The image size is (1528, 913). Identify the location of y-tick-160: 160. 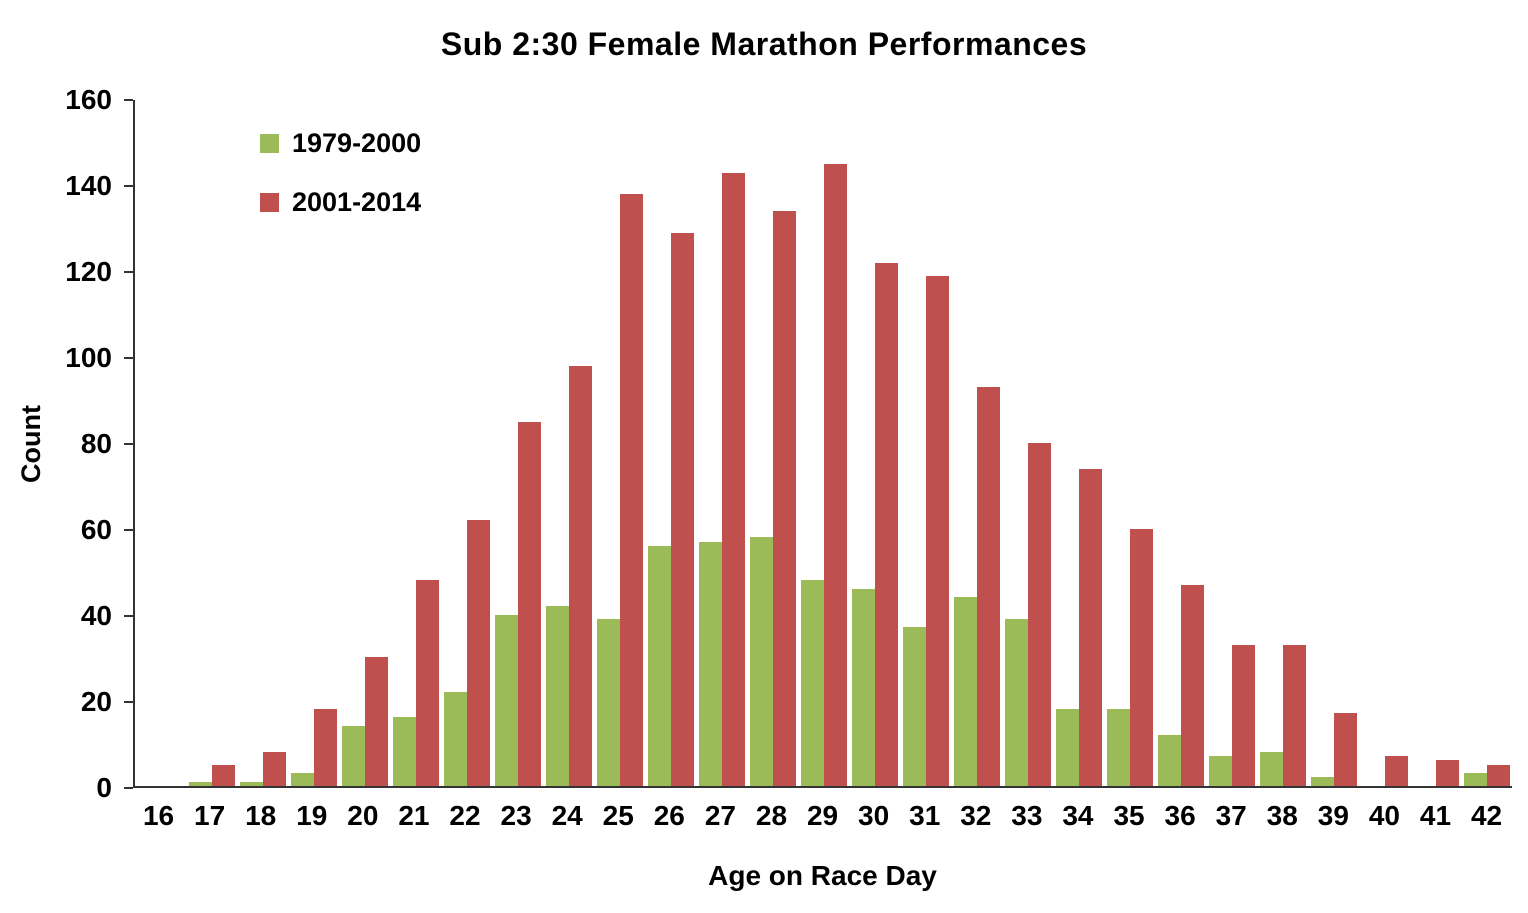
(88, 99).